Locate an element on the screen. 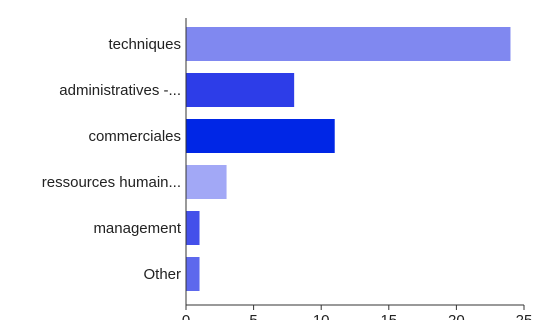 This screenshot has height=320, width=537. category-label: techniques is located at coordinates (144, 44).